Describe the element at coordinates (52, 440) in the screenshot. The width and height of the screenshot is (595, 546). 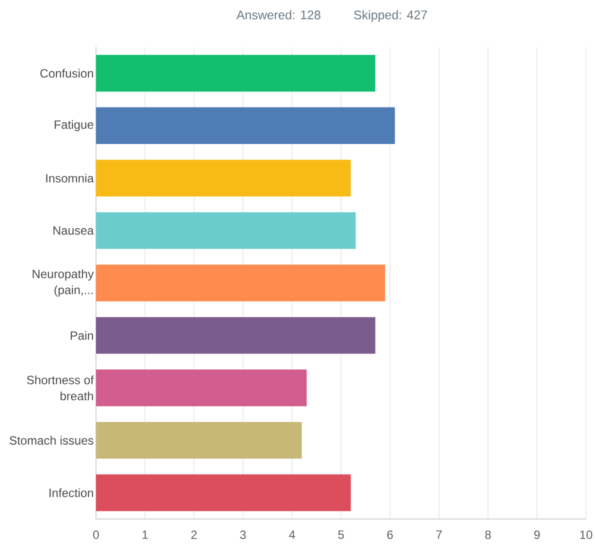
I see `y-tick-label: Stomach issues` at that location.